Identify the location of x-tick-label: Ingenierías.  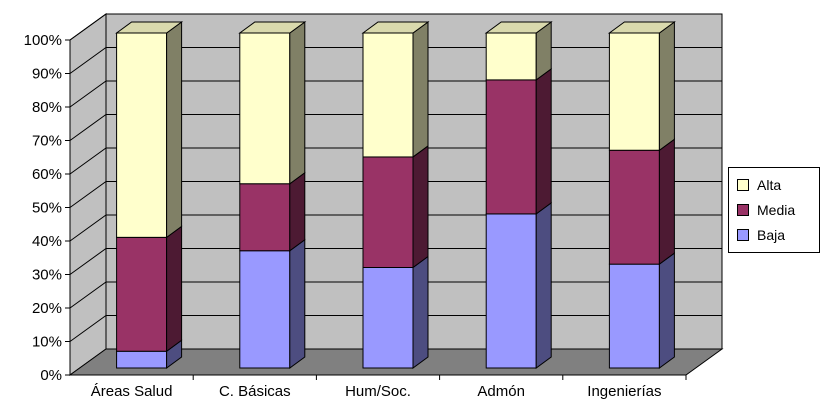
(624, 391).